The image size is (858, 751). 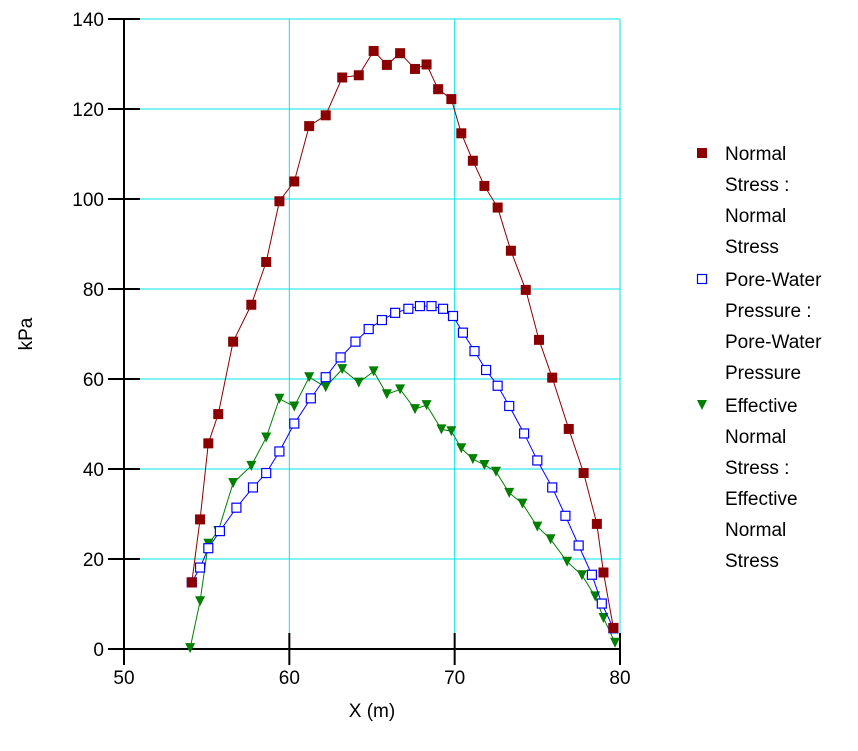 What do you see at coordinates (763, 373) in the screenshot?
I see `legend-label: Pressure` at bounding box center [763, 373].